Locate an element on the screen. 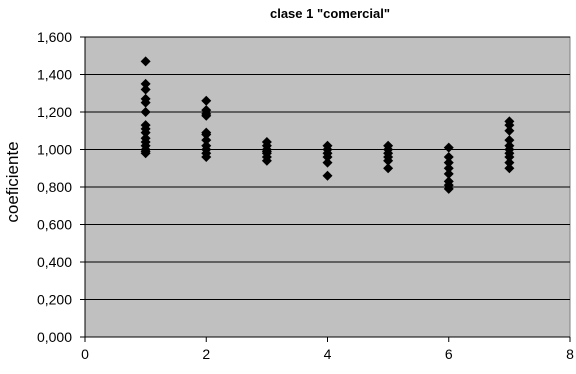 Image resolution: width=576 pixels, height=374 pixels. y-tick-label: 0,800 is located at coordinates (54, 187).